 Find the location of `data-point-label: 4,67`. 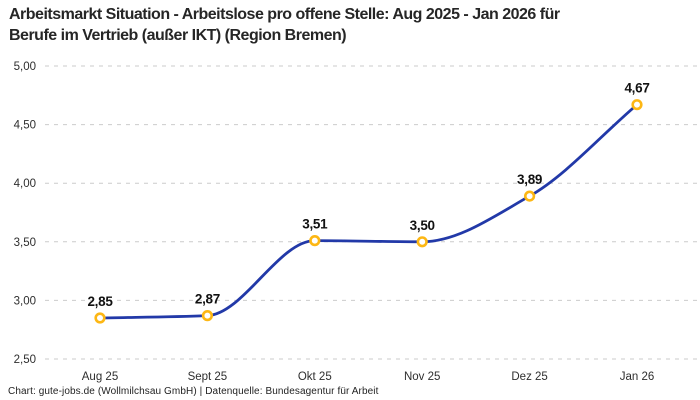

data-point-label: 4,67 is located at coordinates (636, 88).